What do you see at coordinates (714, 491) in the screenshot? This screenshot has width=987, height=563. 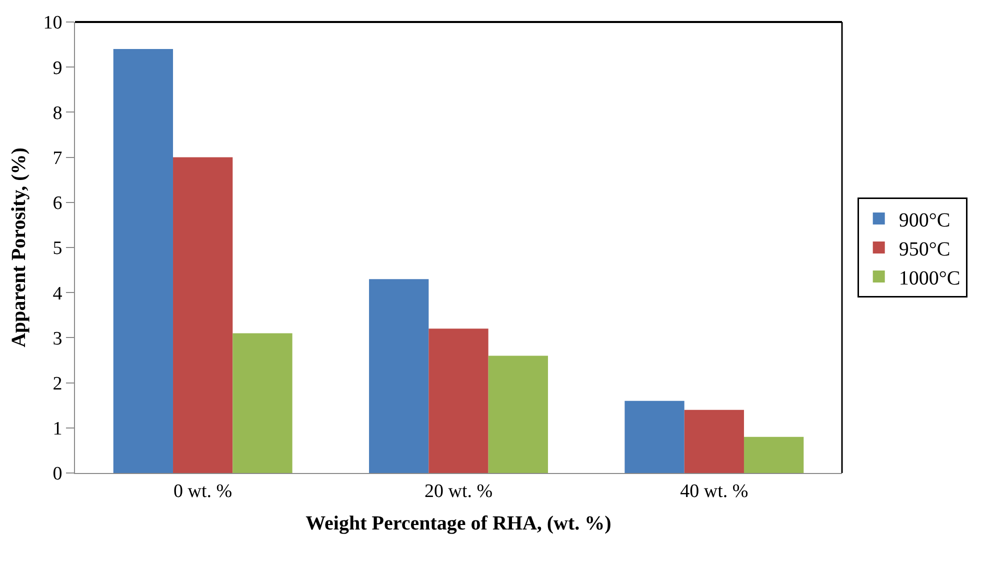 I see `x-tick-label: 40 wt. %` at bounding box center [714, 491].